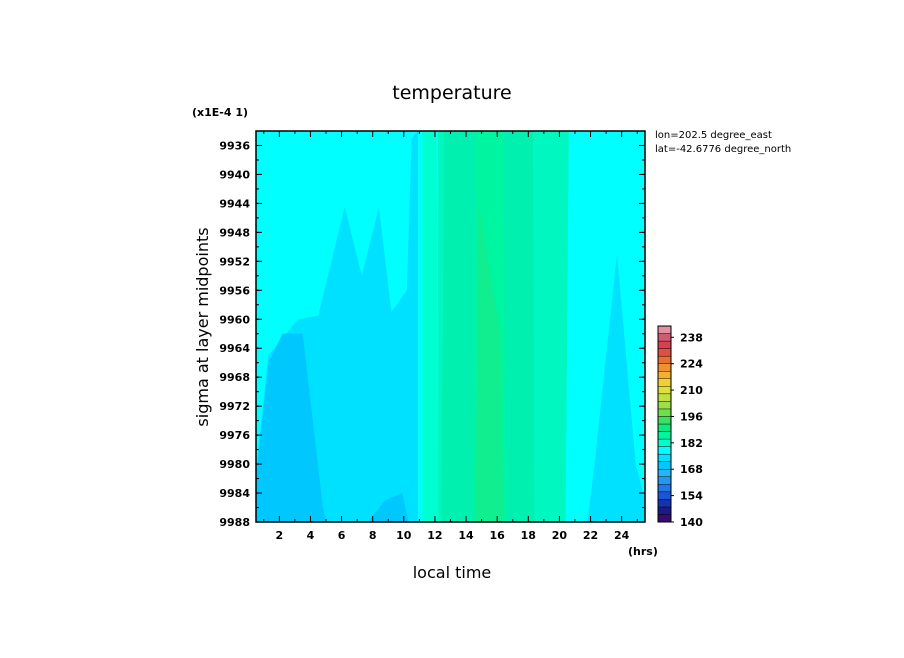 The height and width of the screenshot is (658, 904). Describe the element at coordinates (528, 535) in the screenshot. I see `x-tick-label: 18` at that location.